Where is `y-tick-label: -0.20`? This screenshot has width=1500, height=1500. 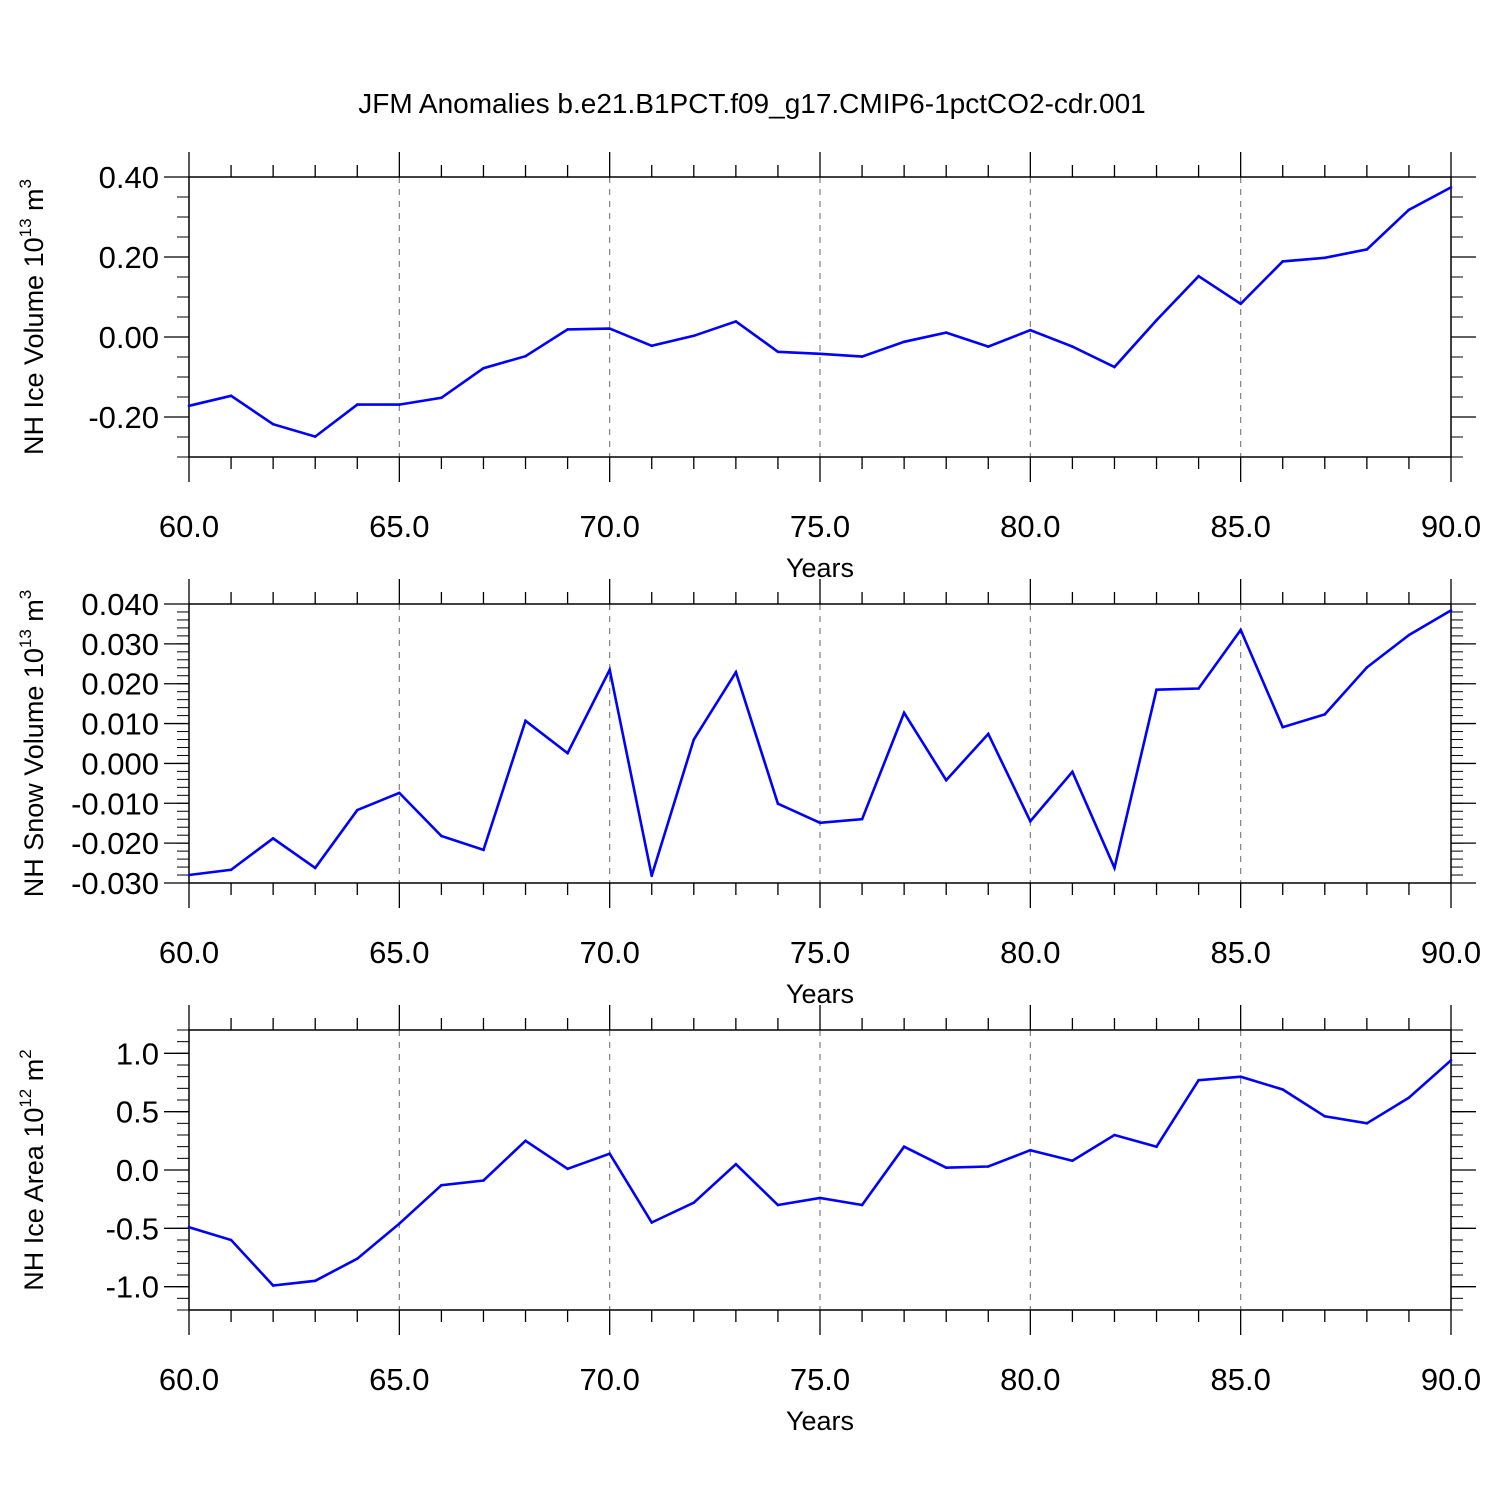
y-tick-label: -0.20 is located at coordinates (123, 417).